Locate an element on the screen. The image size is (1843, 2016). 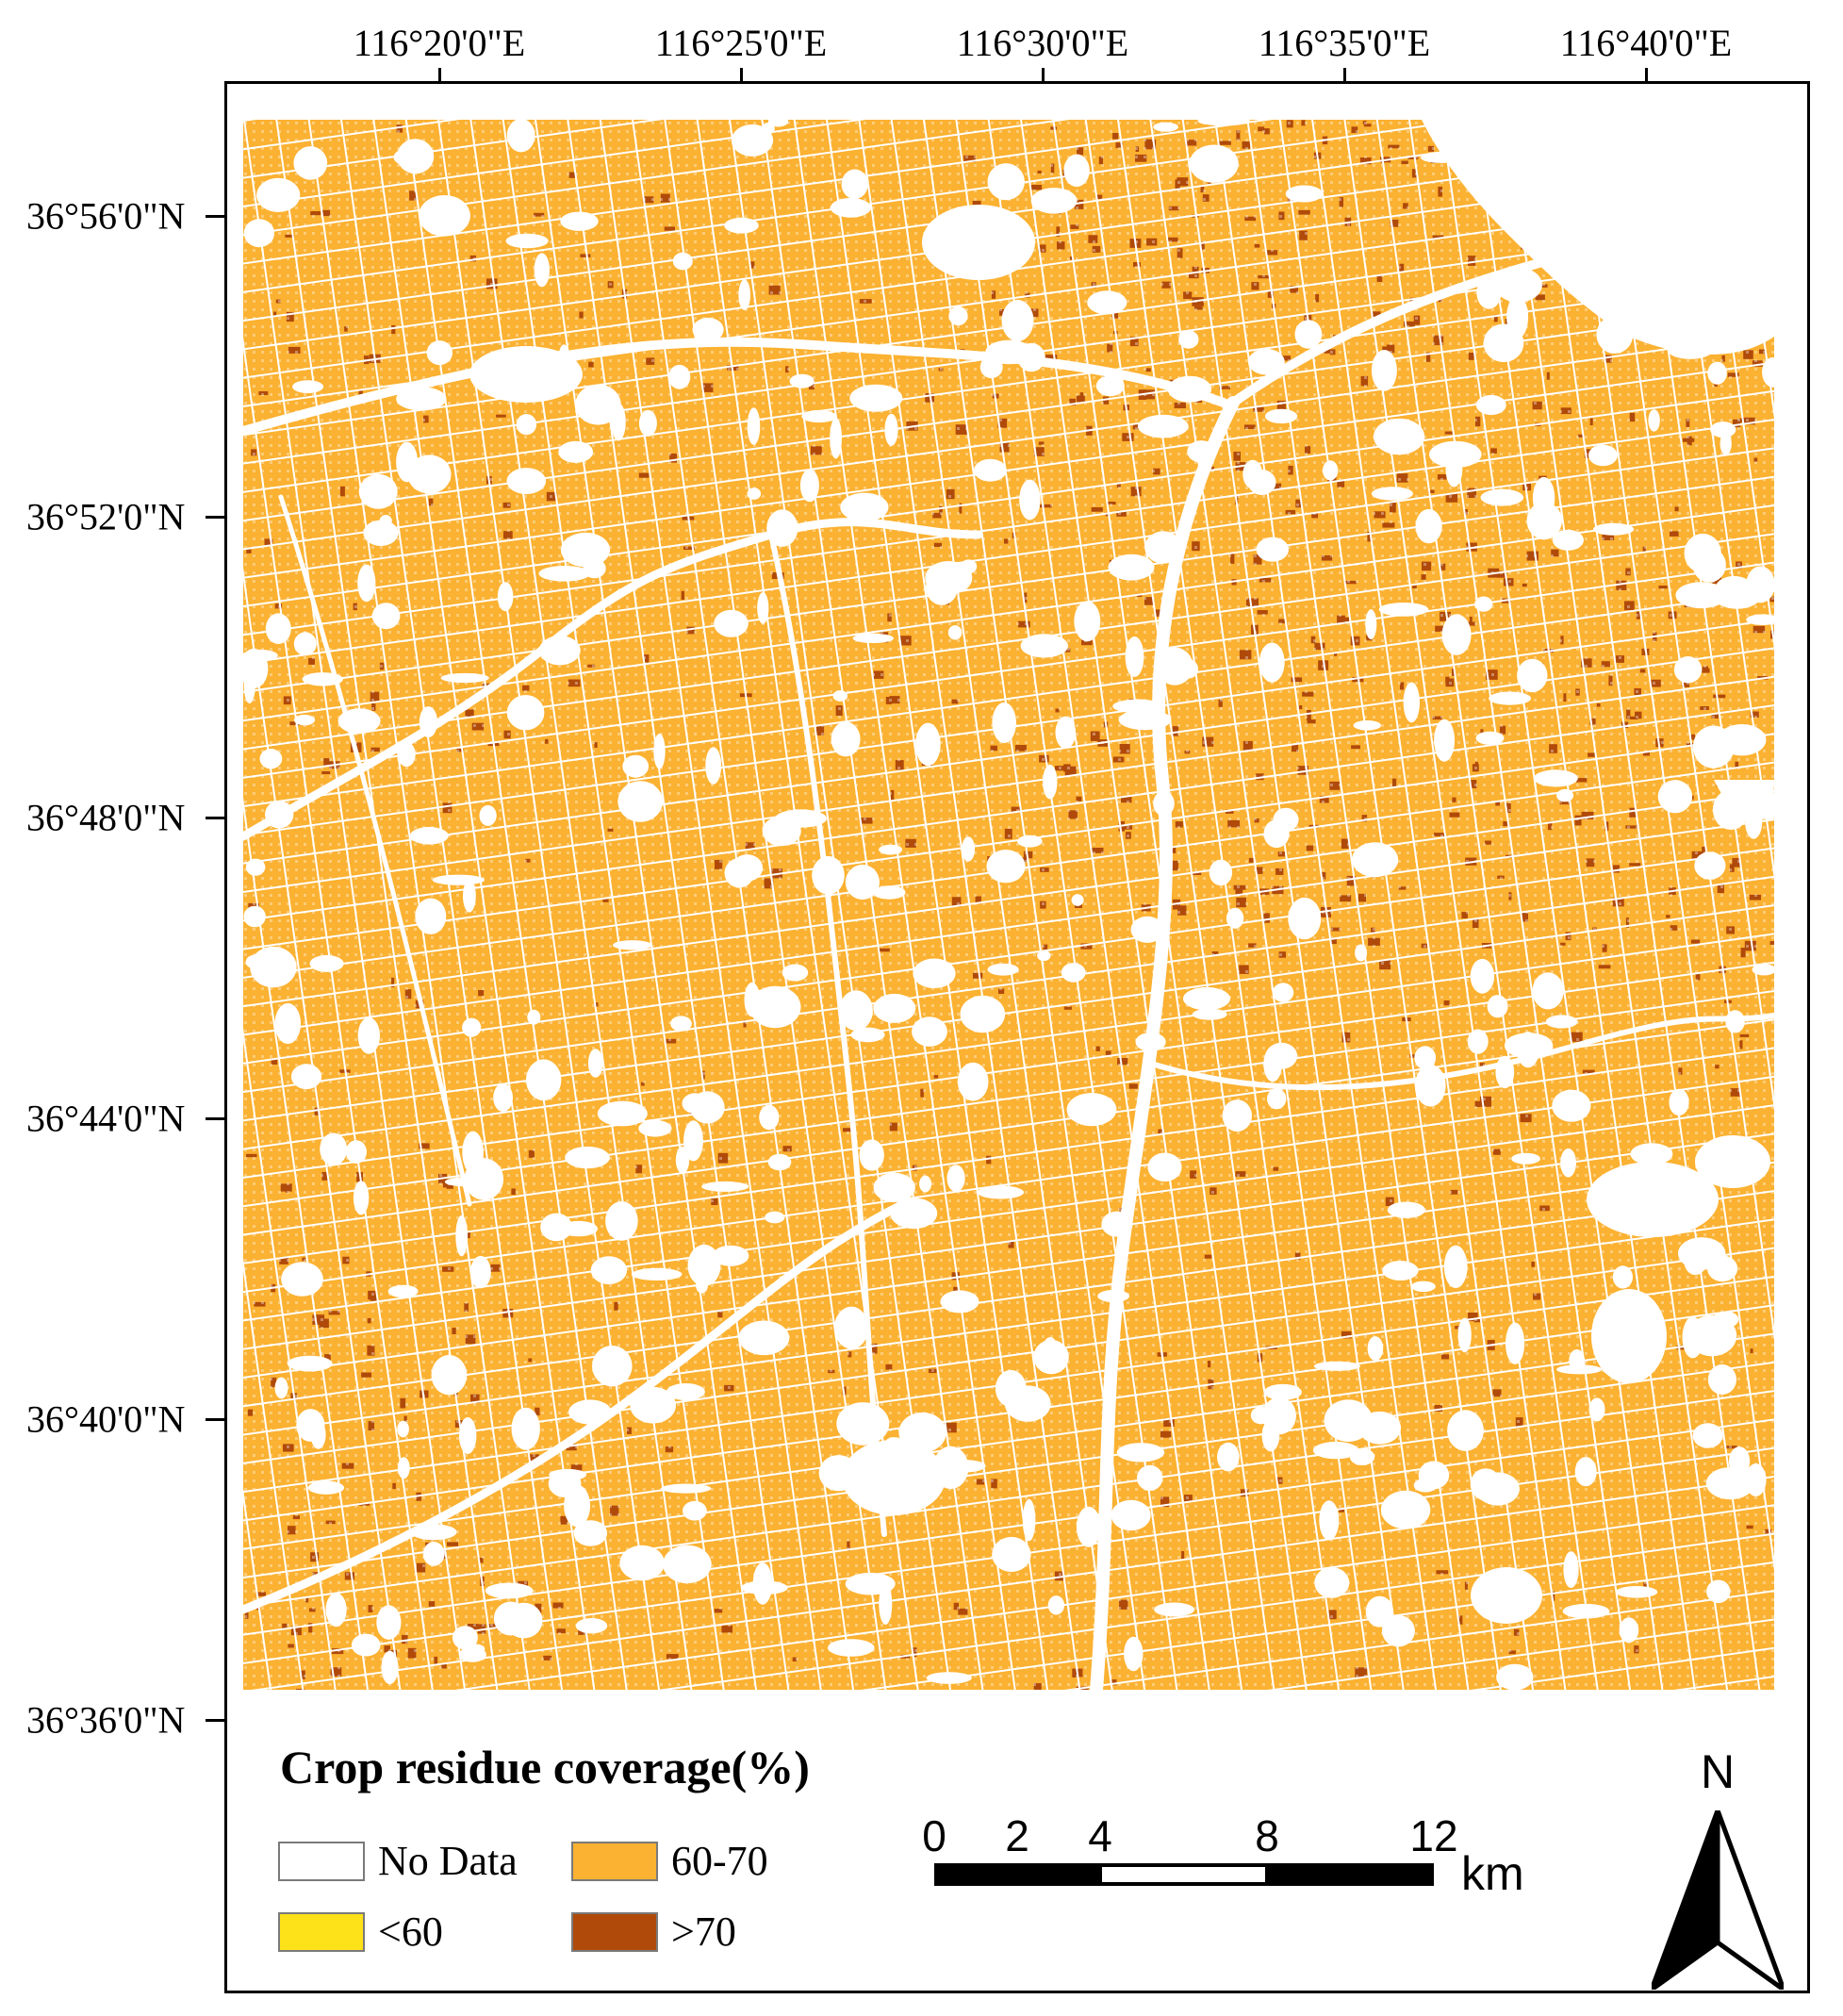
longitude-label-2: 116°25'0"E is located at coordinates (741, 43).